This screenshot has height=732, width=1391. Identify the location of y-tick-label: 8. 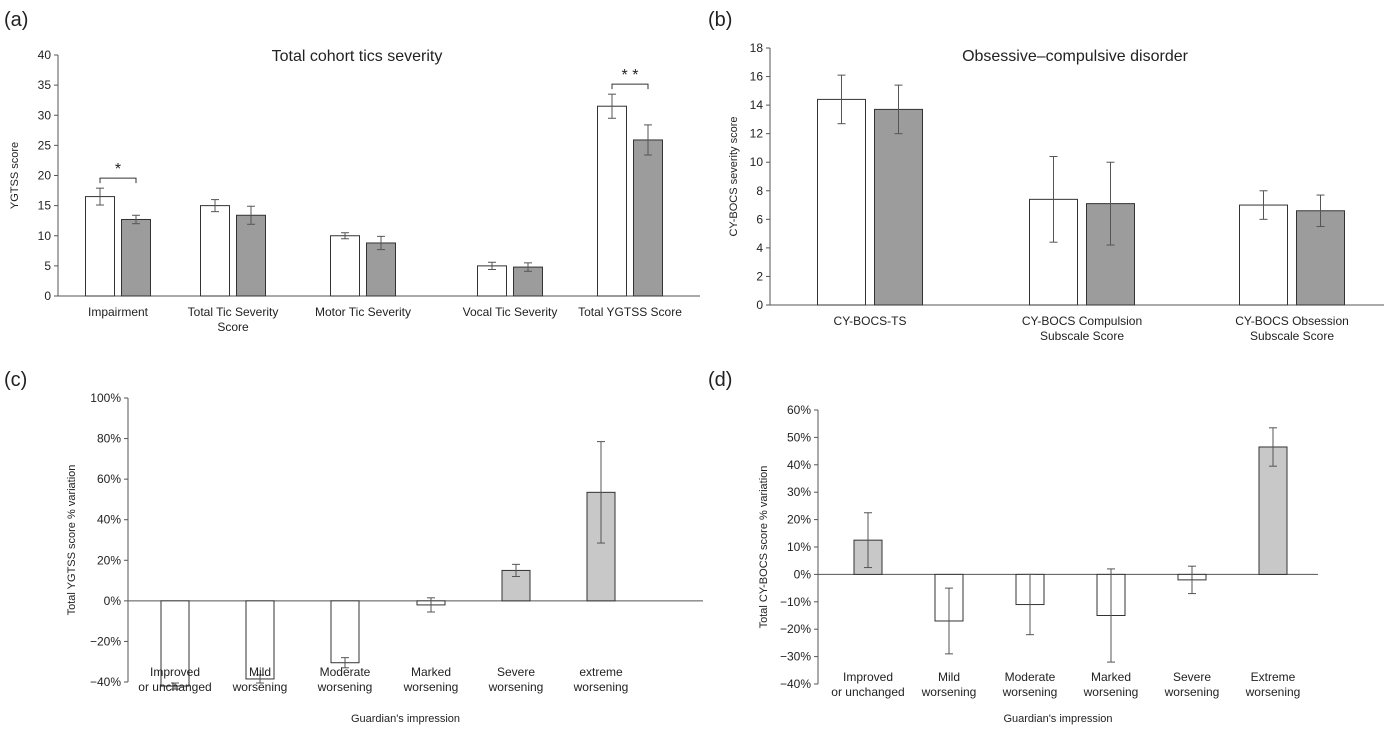
(759, 191).